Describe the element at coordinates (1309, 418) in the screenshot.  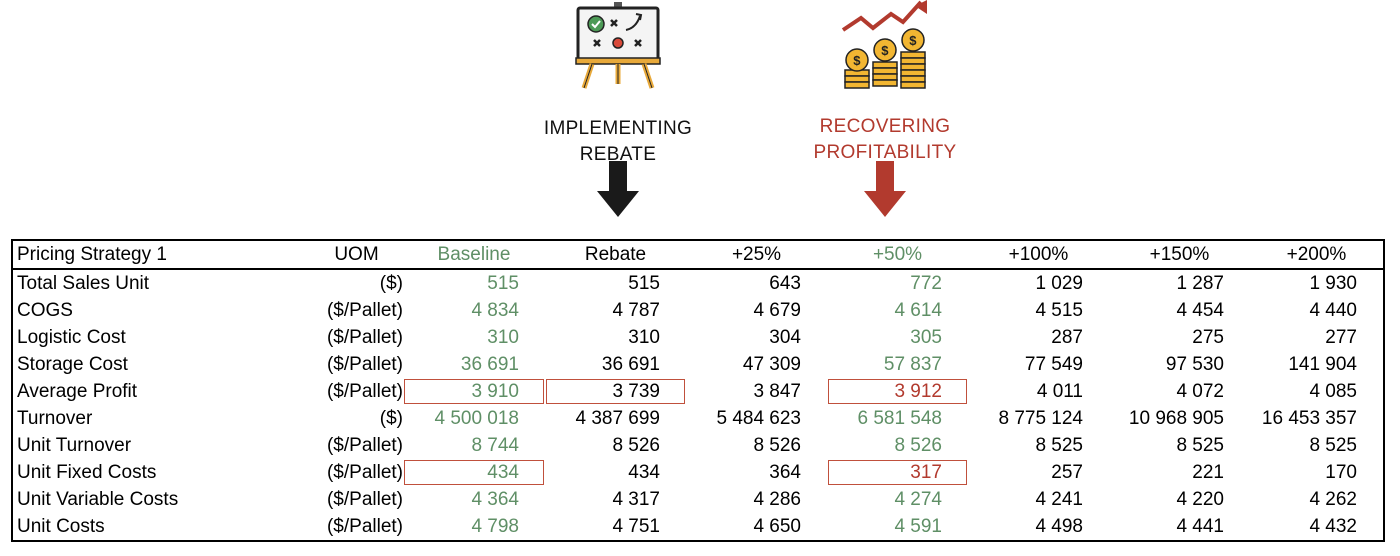
I see `table-cell: 16 453 357` at that location.